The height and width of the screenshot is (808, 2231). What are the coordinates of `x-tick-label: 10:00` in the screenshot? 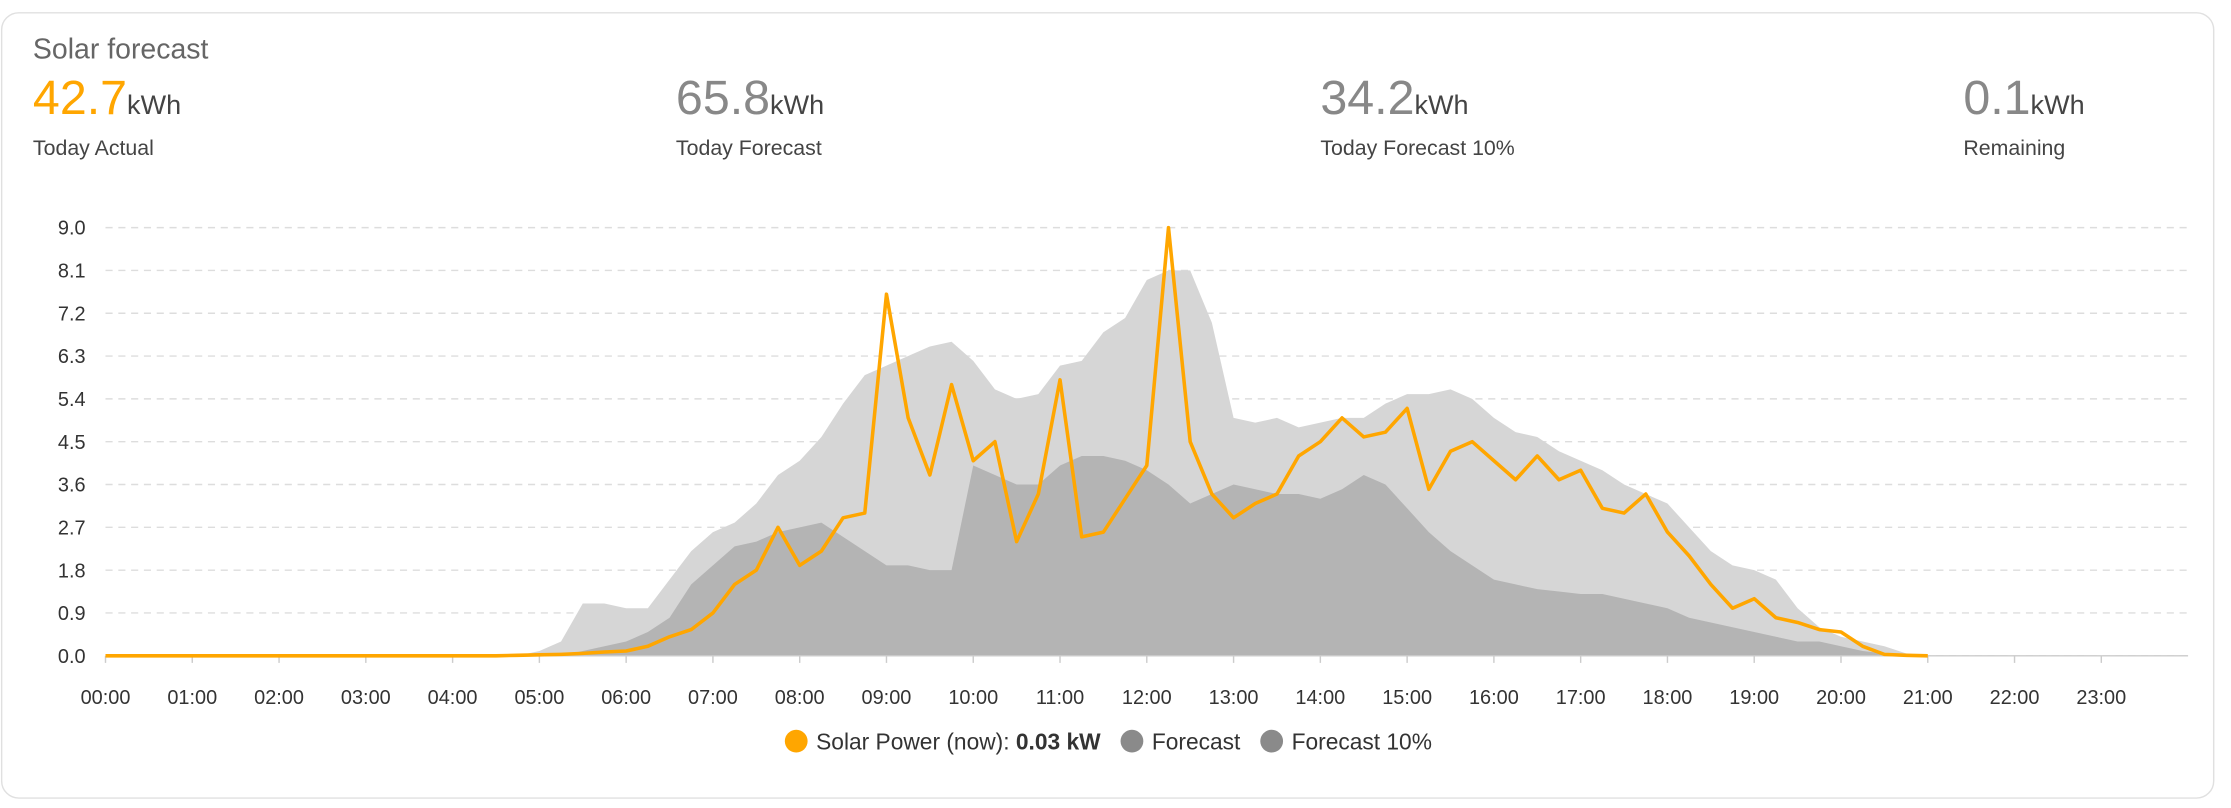 It's located at (973, 698).